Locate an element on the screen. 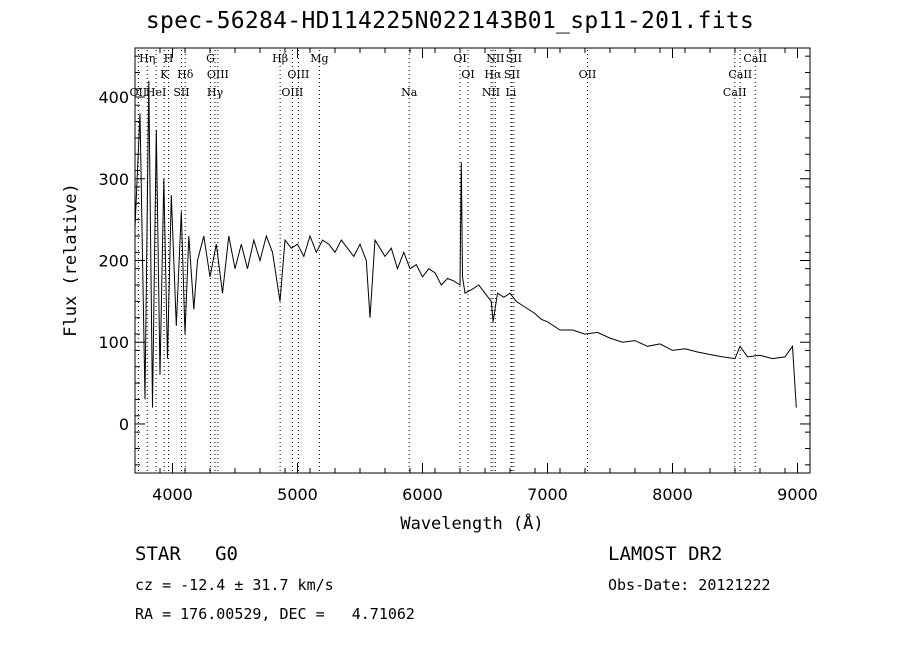  x-tick-label: 9000 is located at coordinates (797, 494).